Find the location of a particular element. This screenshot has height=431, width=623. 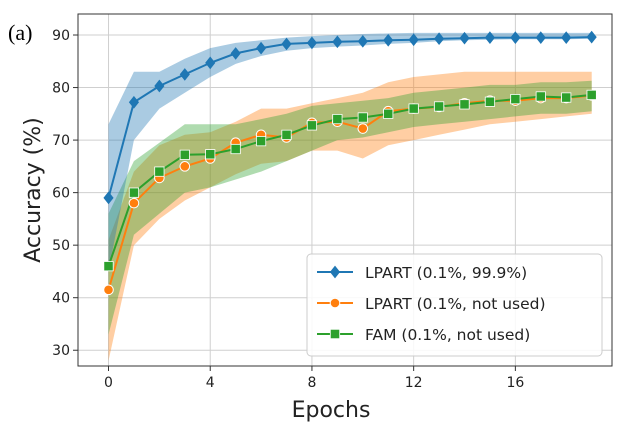

legend-entry-label: FAM (0.1%, not used) is located at coordinates (447, 335).